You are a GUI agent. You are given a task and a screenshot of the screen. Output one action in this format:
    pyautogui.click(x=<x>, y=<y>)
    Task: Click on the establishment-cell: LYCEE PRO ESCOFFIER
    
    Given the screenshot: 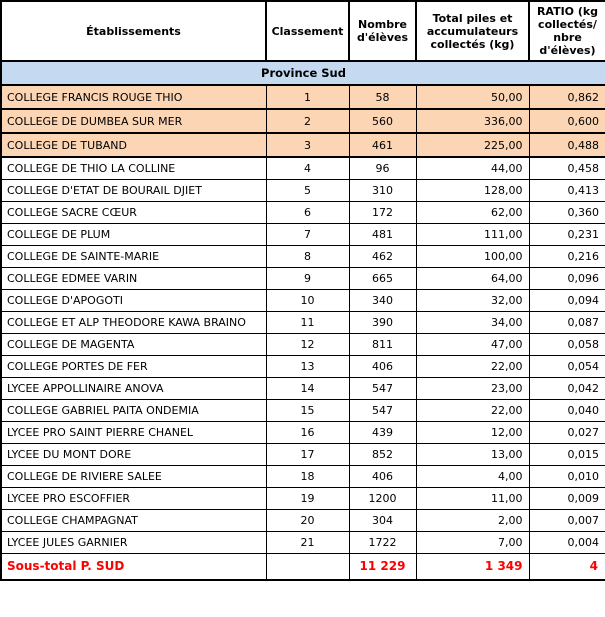 What is the action you would take?
    pyautogui.click(x=133, y=498)
    